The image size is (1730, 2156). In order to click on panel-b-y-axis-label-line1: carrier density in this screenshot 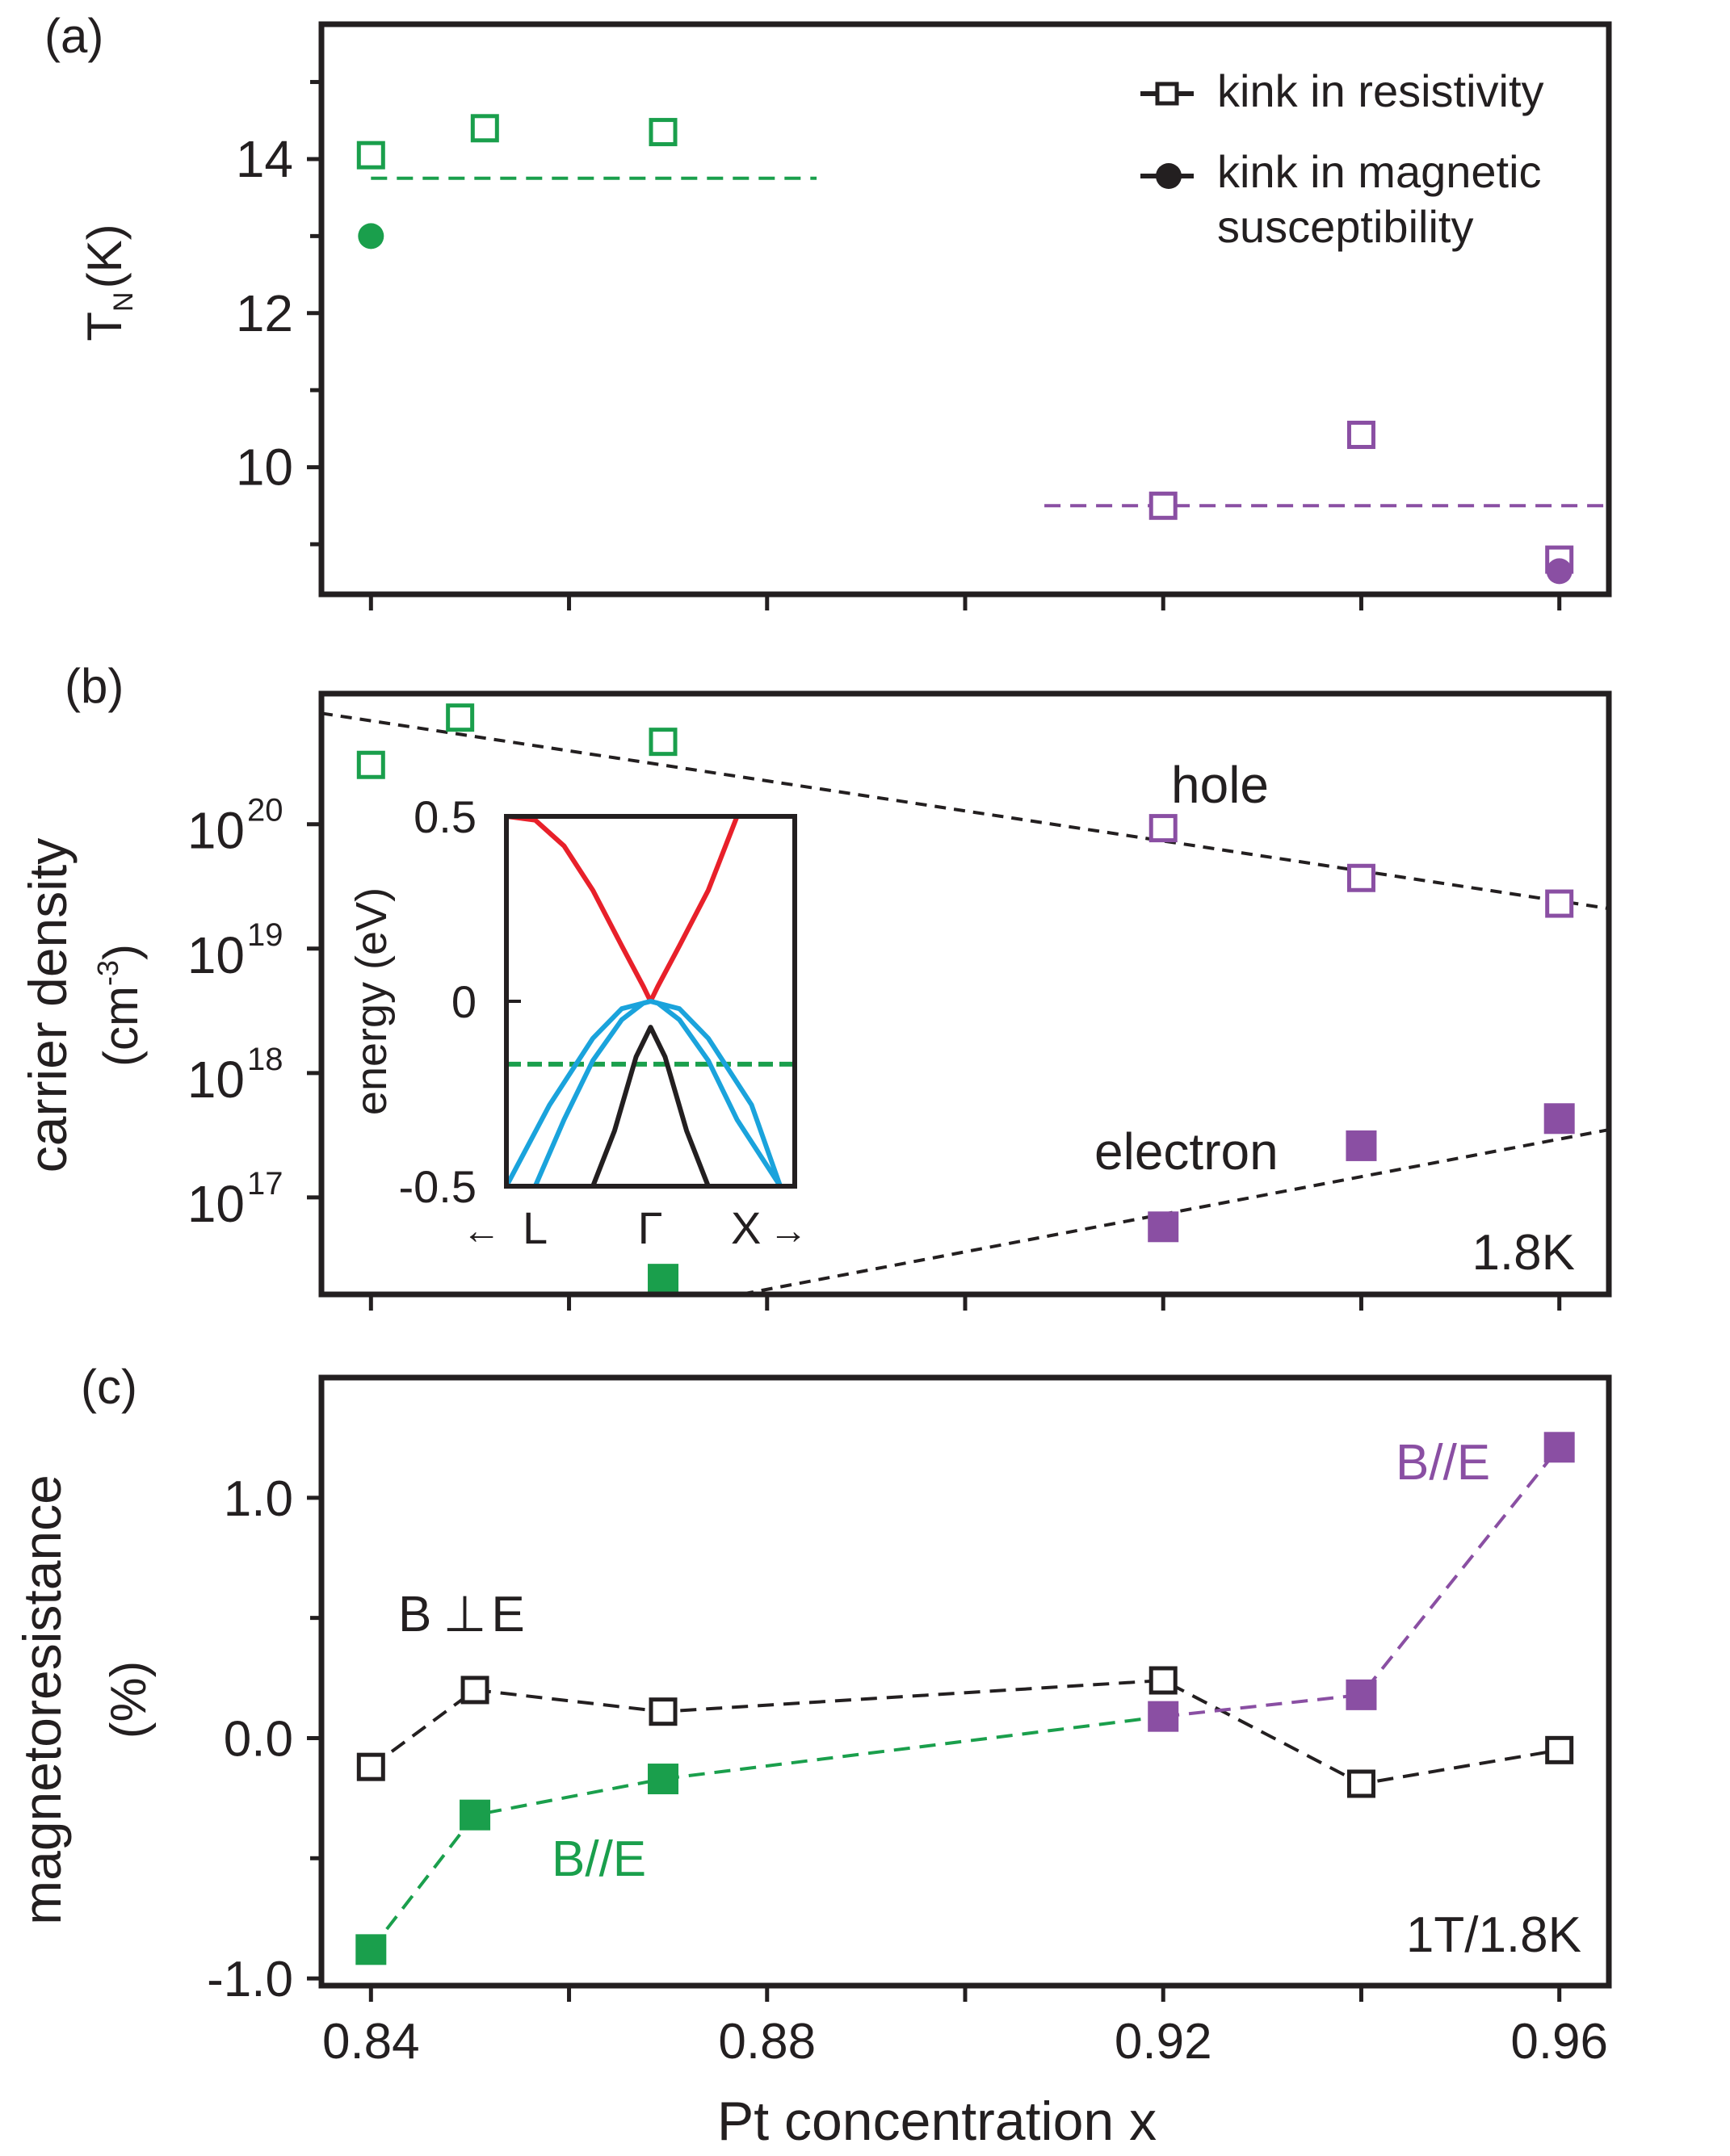, I will do `click(48, 1005)`.